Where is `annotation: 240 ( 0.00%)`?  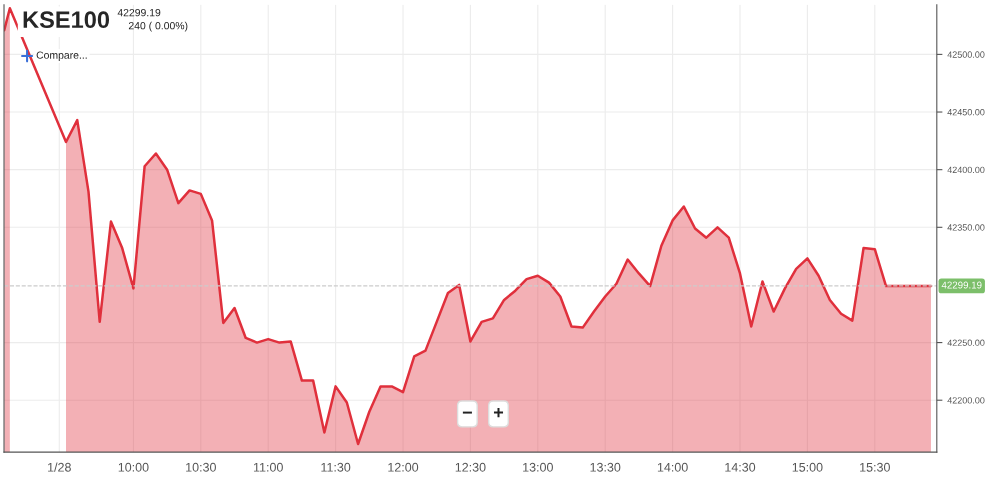 annotation: 240 ( 0.00%) is located at coordinates (158, 26).